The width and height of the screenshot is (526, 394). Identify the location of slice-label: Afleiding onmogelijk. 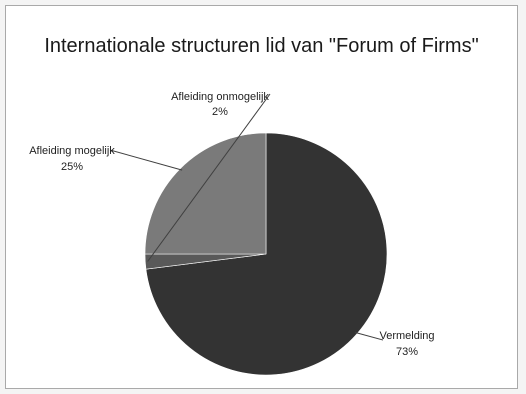
(220, 97).